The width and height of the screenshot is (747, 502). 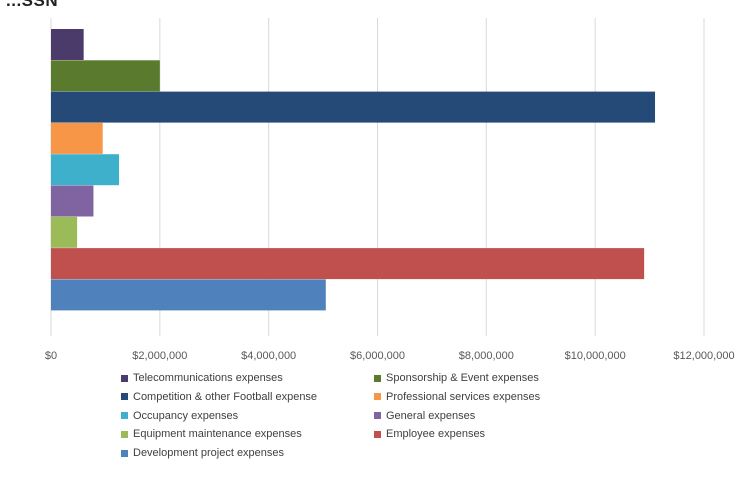 I want to click on legend-label: Professional services expenses, so click(x=463, y=396).